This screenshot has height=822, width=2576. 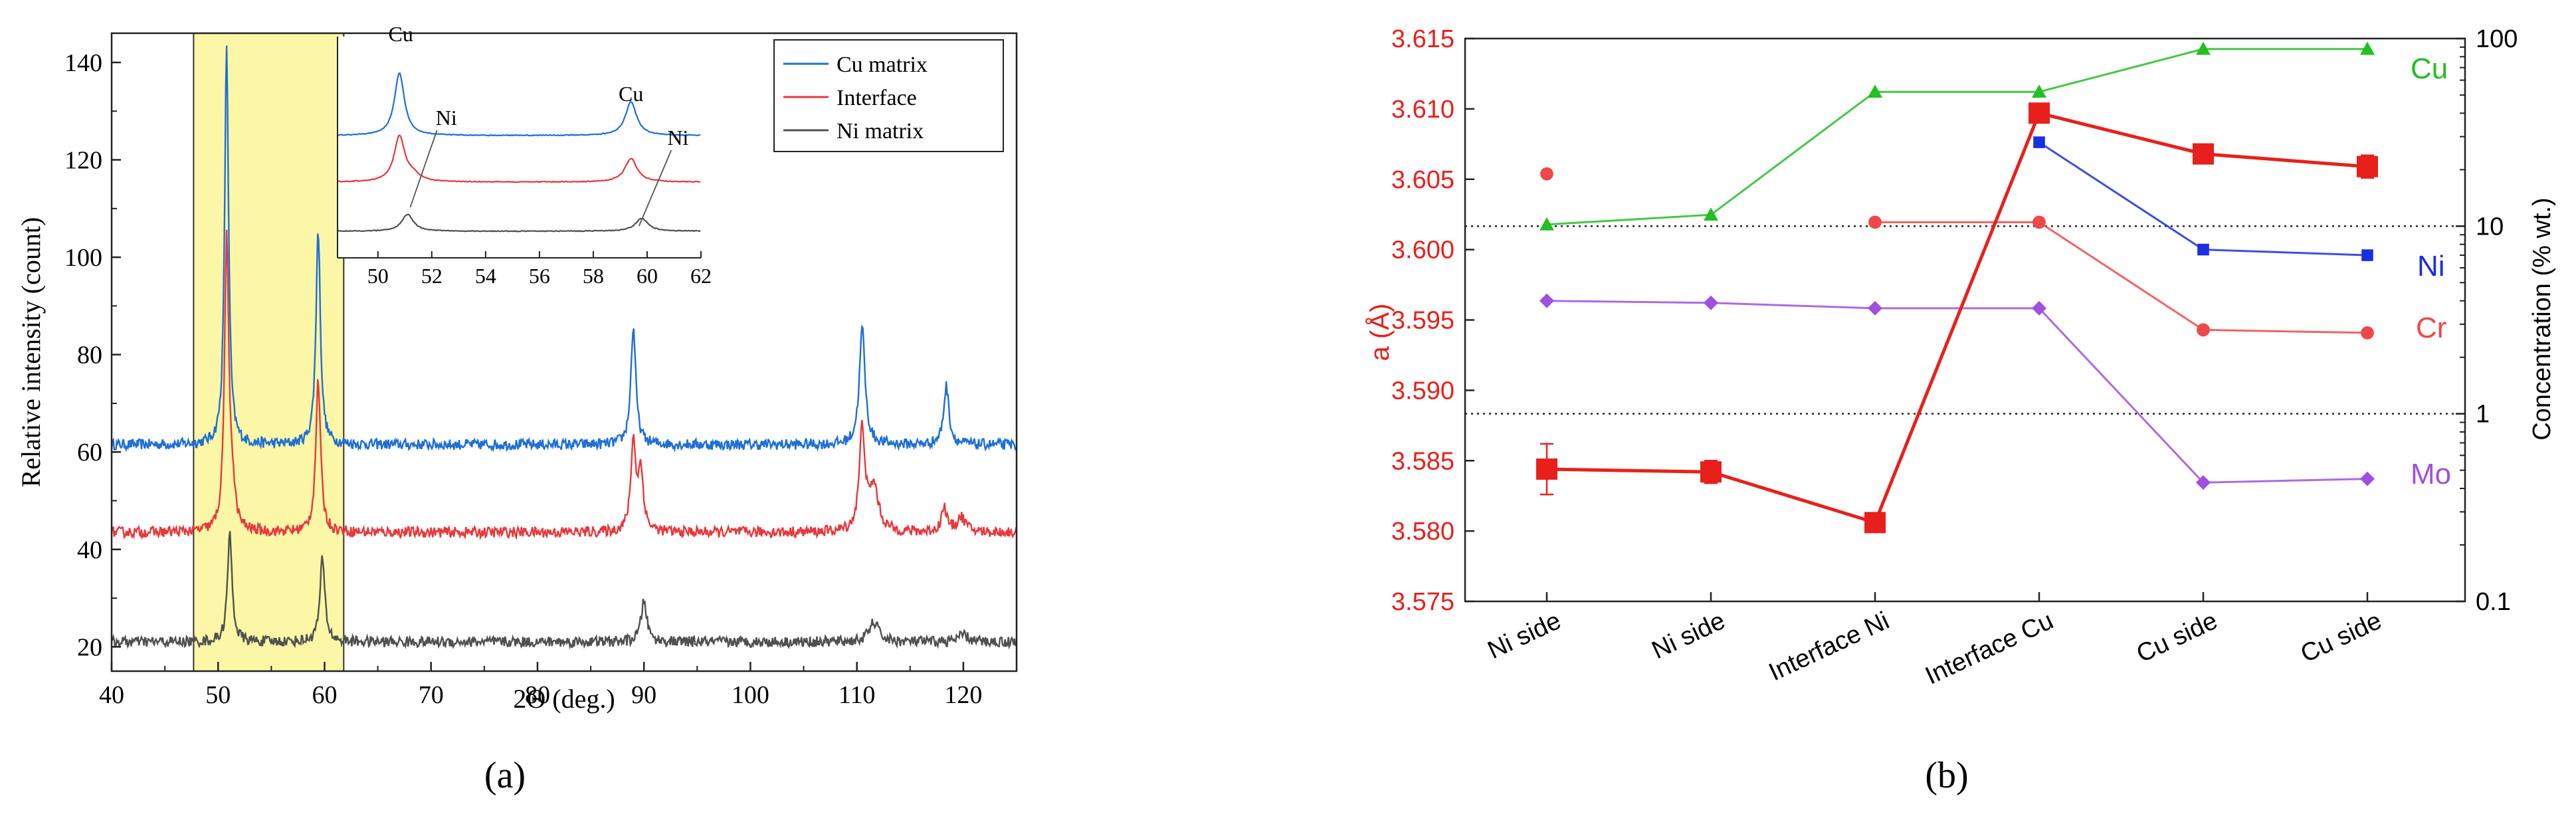 What do you see at coordinates (2431, 328) in the screenshot?
I see `element-label: Cr` at bounding box center [2431, 328].